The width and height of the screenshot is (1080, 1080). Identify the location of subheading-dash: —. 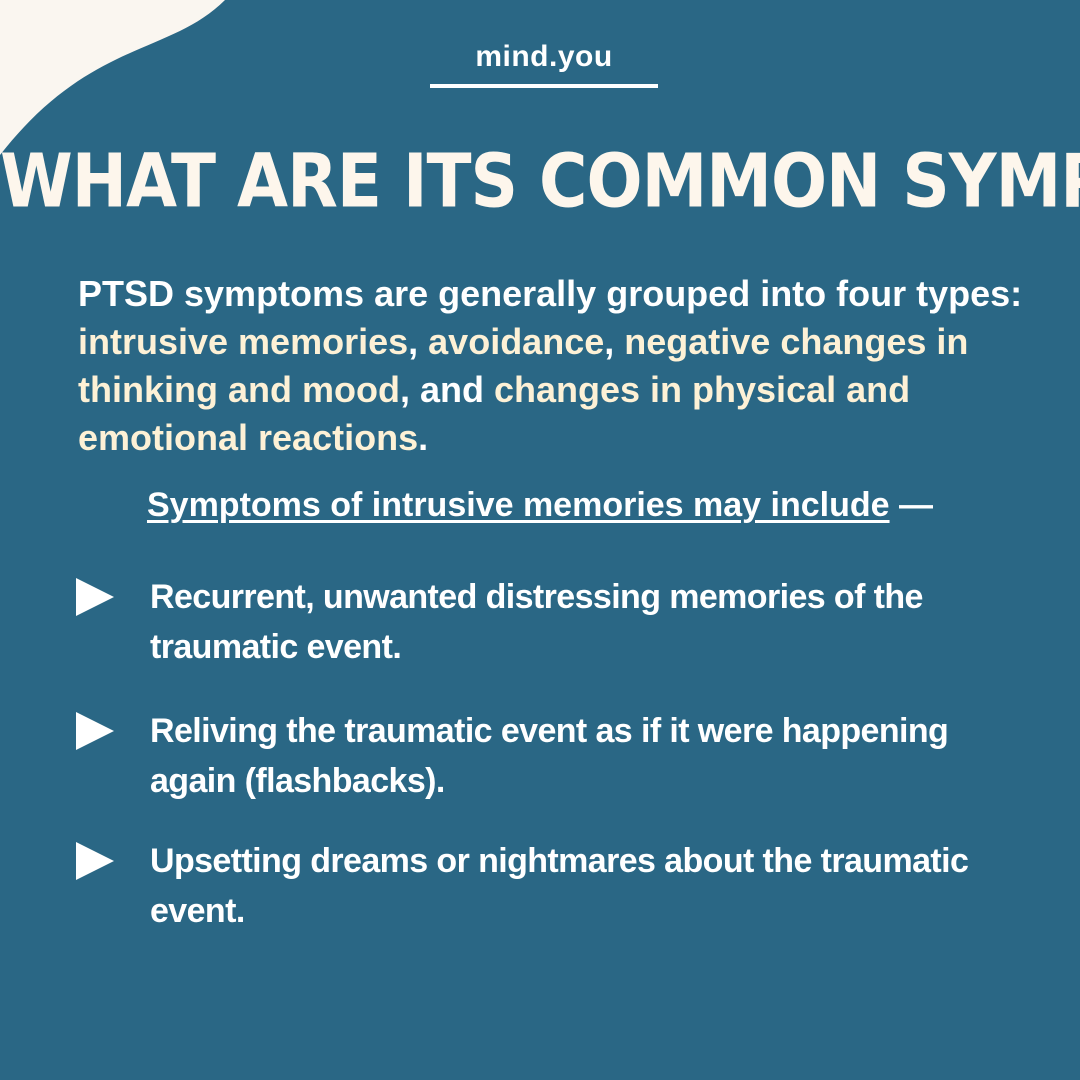
(911, 505).